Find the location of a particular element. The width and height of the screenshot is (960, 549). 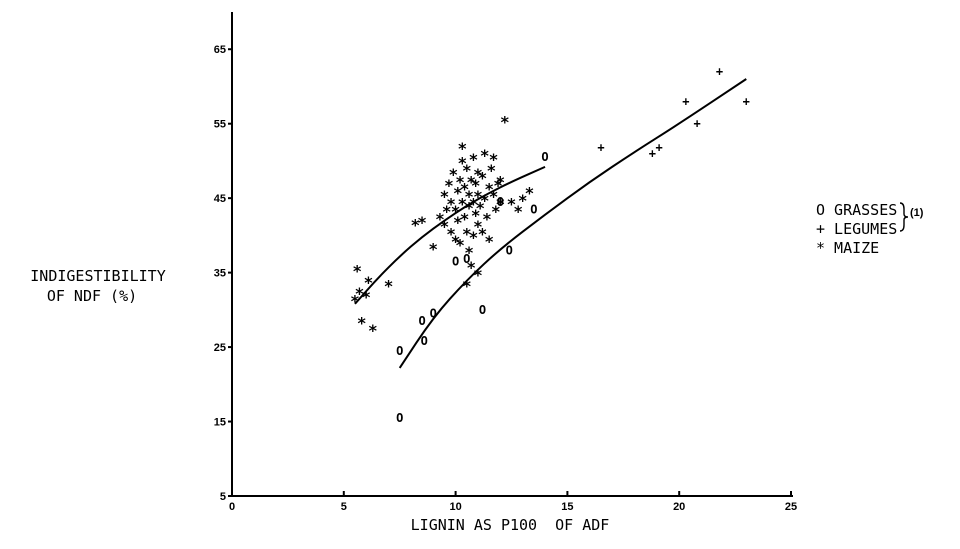

grasses-point-8: O is located at coordinates (482, 310).